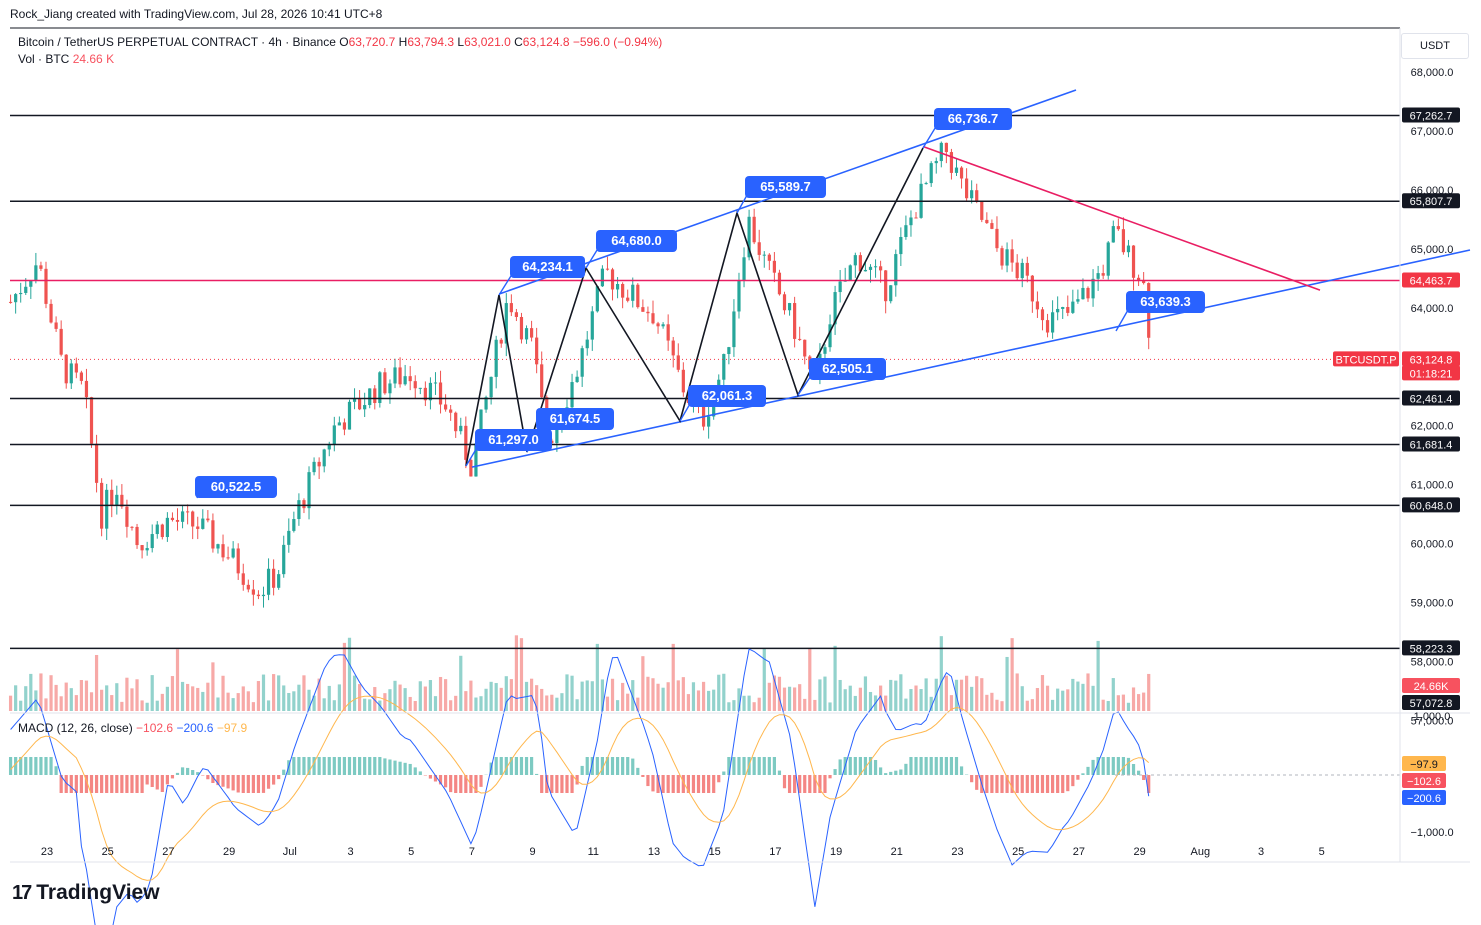 This screenshot has height=925, width=1481. What do you see at coordinates (1432, 721) in the screenshot?
I see `price-tick-label: 57,000.0` at bounding box center [1432, 721].